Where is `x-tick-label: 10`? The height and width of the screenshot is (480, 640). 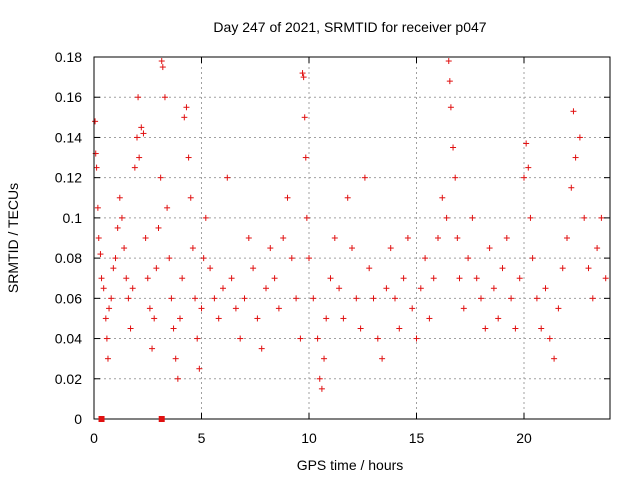 x-tick-label: 10 is located at coordinates (309, 438).